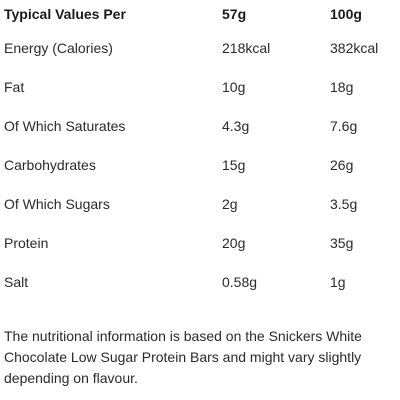  Describe the element at coordinates (234, 242) in the screenshot. I see `row-value-57g: 20g` at that location.